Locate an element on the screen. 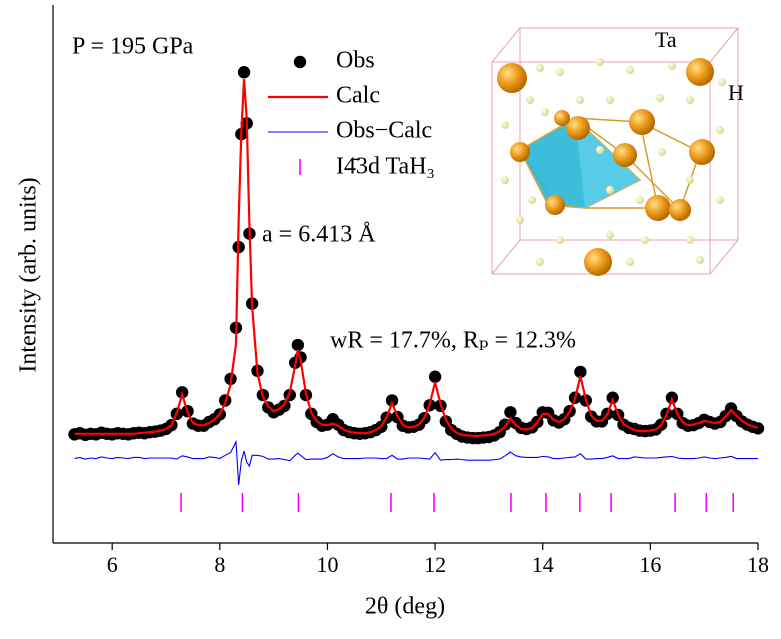 This screenshot has height=639, width=781. x-tick-label: 16 is located at coordinates (650, 564).